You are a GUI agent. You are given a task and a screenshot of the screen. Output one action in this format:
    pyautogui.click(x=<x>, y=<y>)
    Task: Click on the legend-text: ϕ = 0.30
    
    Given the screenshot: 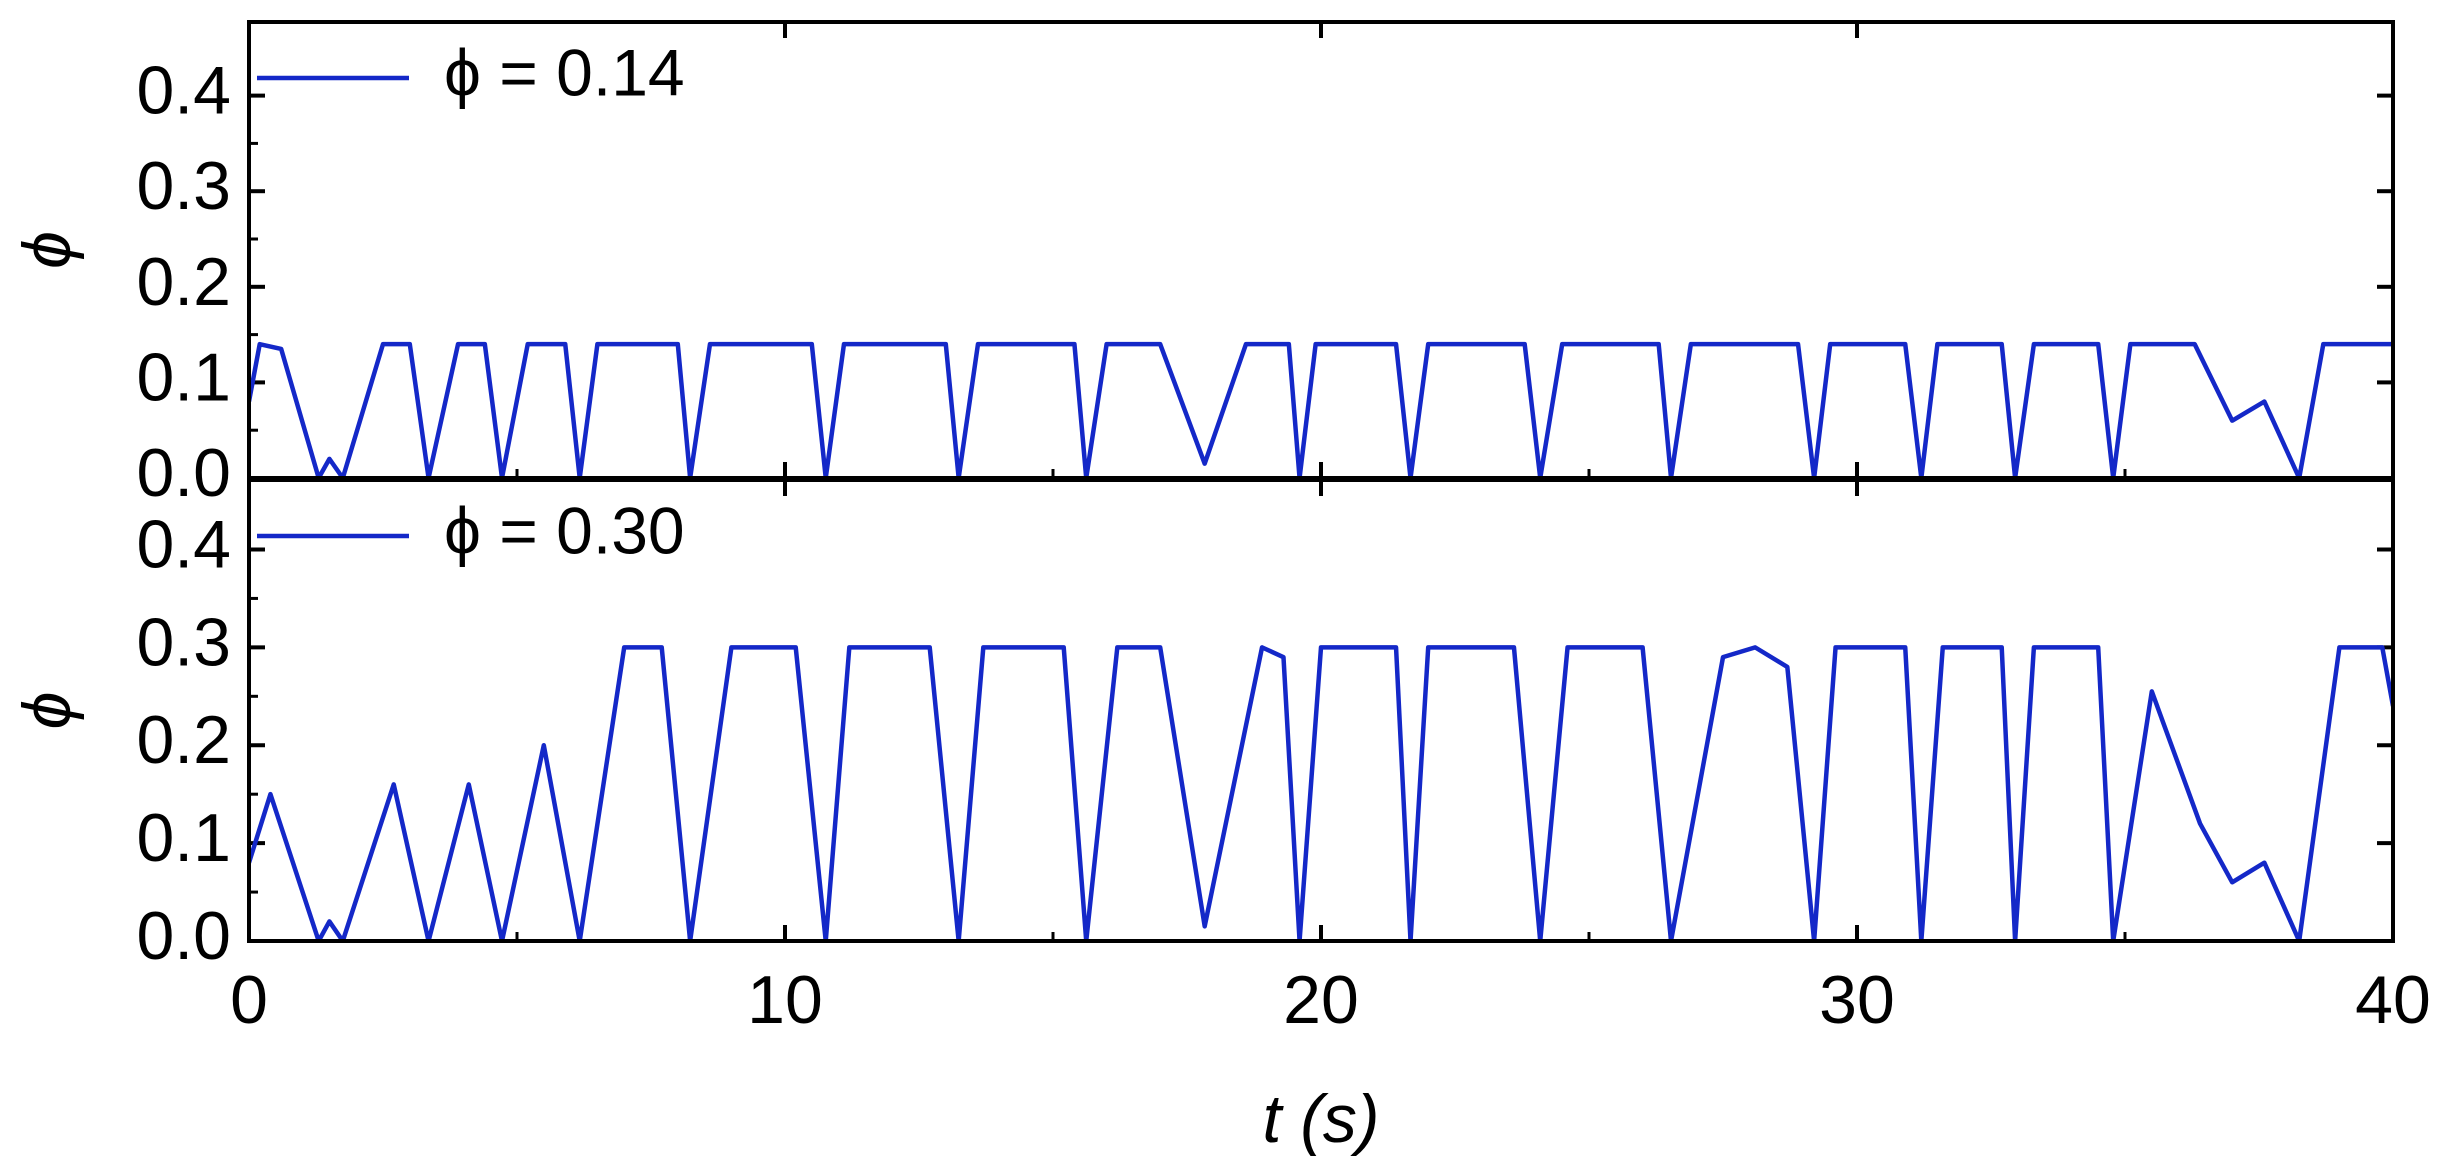 What is the action you would take?
    pyautogui.click(x=564, y=530)
    